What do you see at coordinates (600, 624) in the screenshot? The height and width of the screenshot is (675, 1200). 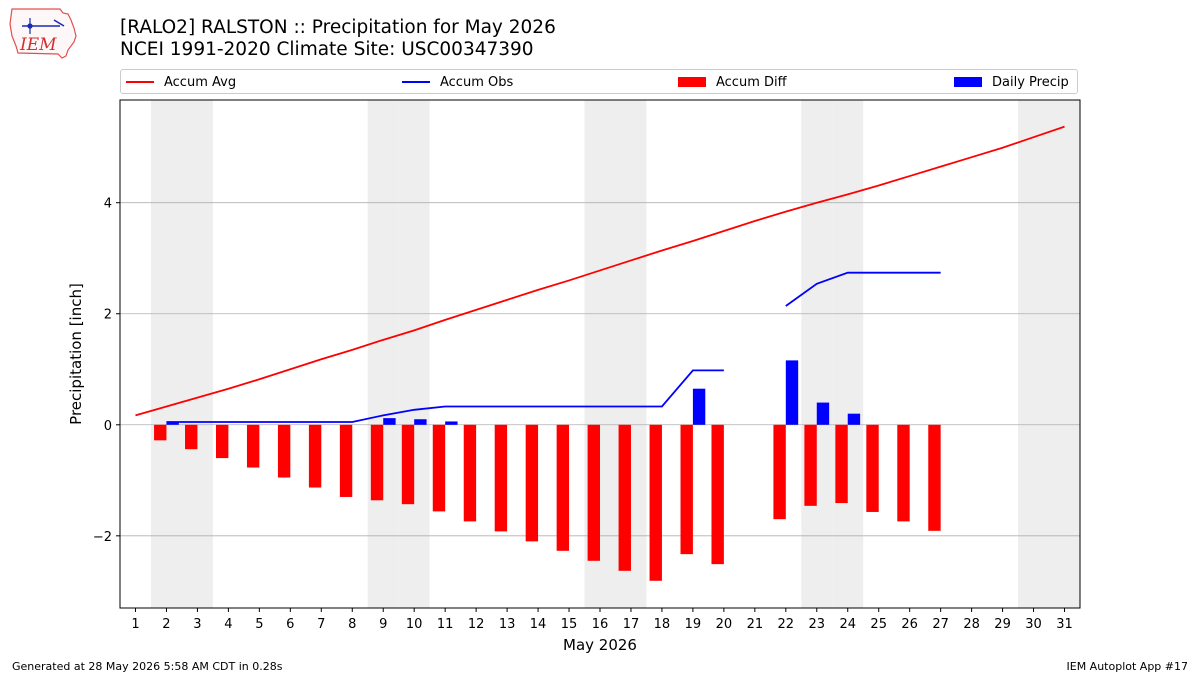 I see `x-tick-label: 16` at bounding box center [600, 624].